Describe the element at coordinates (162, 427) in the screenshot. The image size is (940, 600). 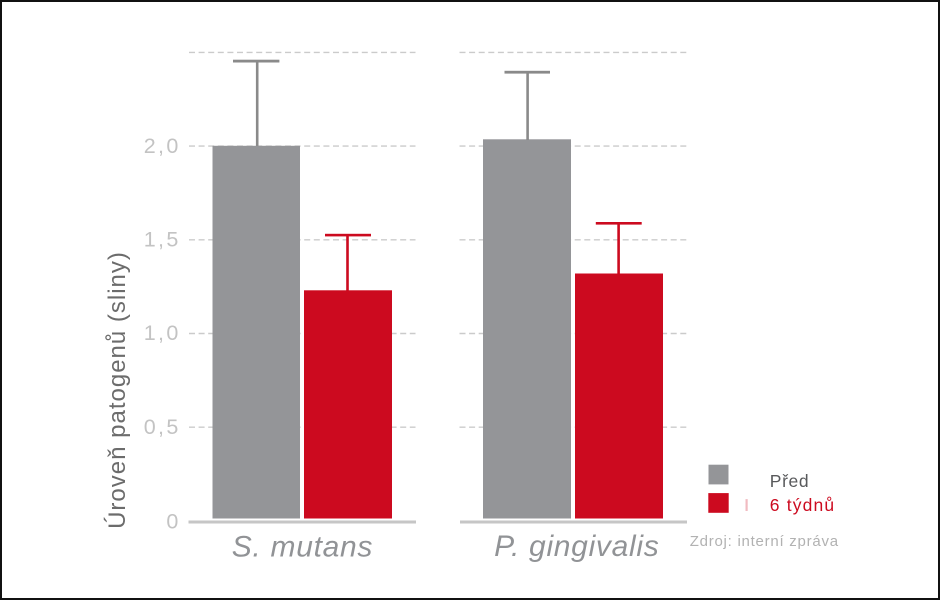
I see `svg-text: 0,5` at that location.